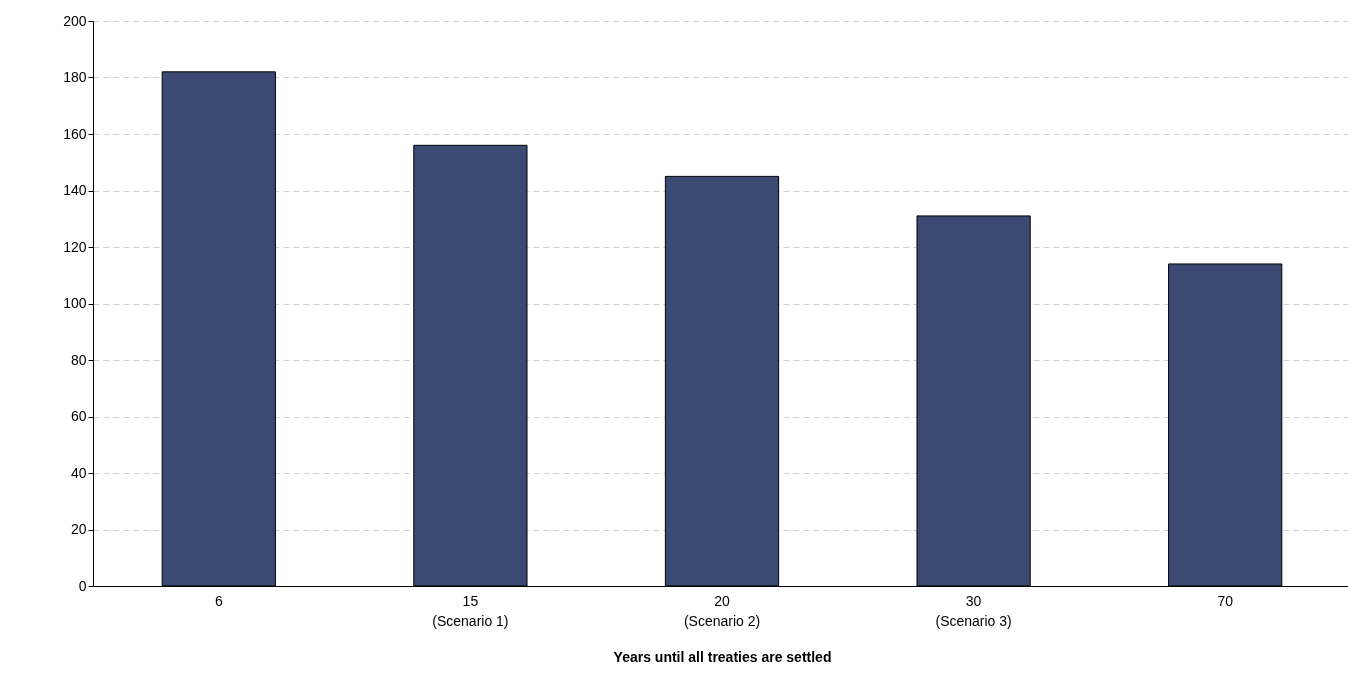 The height and width of the screenshot is (700, 1348). I want to click on x-tick-label: 6, so click(218, 600).